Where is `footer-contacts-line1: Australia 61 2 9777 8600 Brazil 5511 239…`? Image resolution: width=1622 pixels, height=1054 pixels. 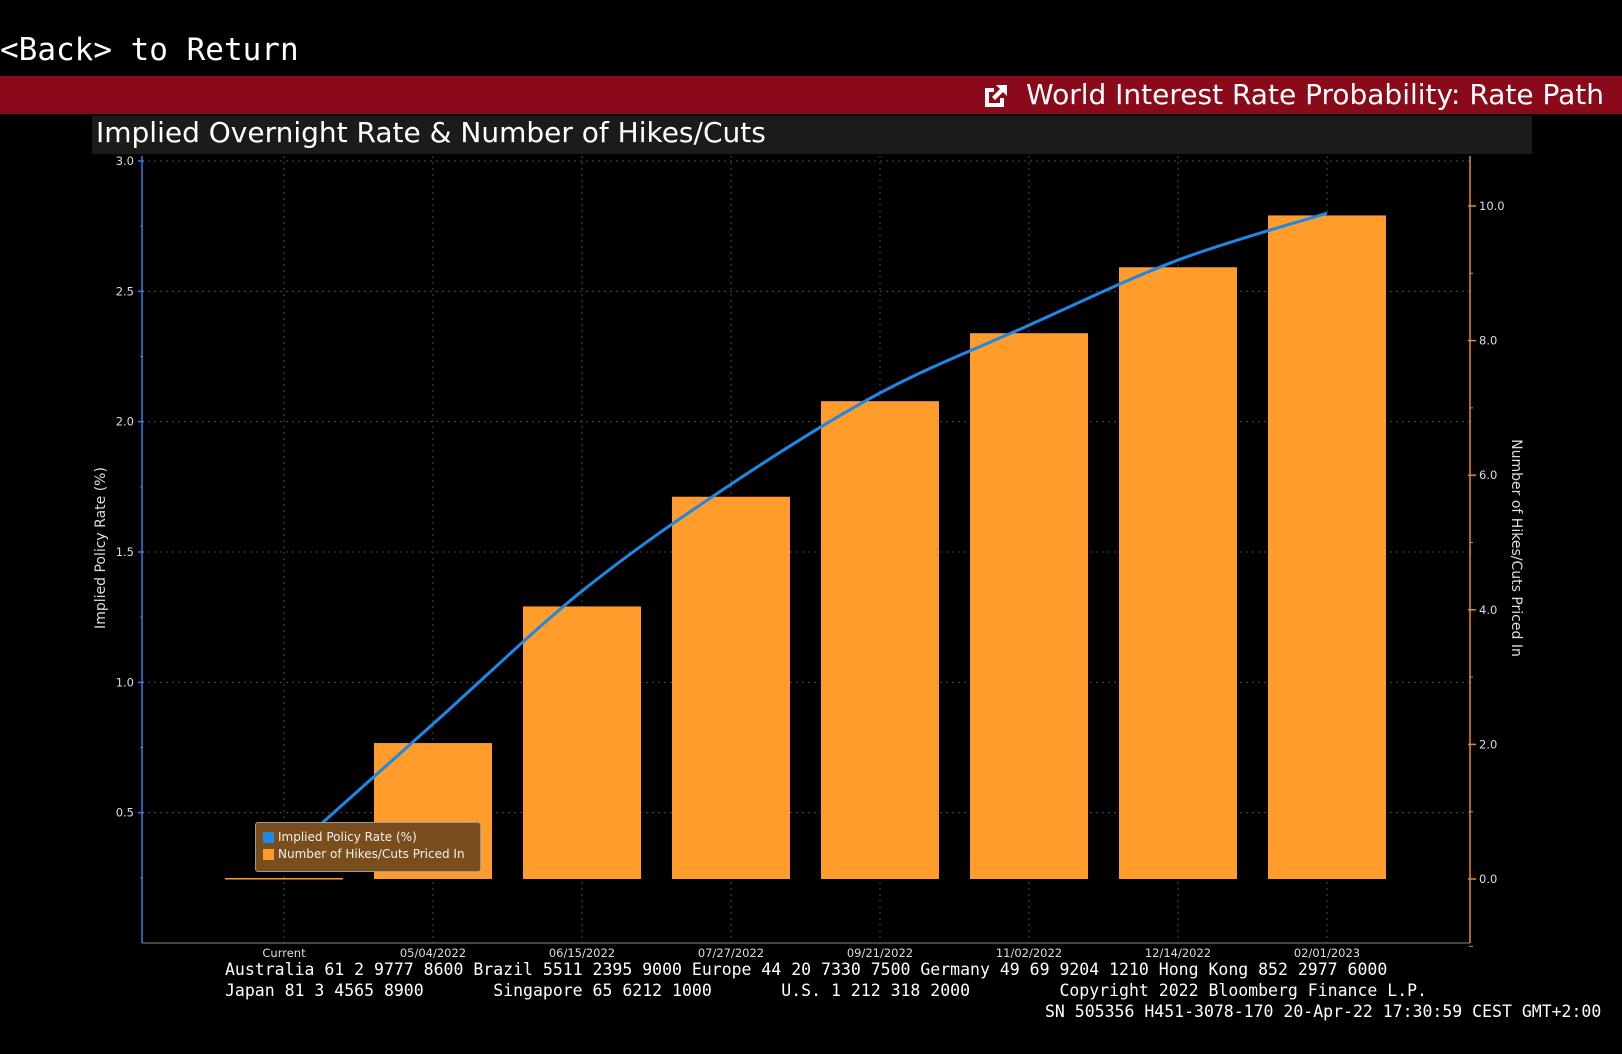 footer-contacts-line1: Australia 61 2 9777 8600 Brazil 5511 239… is located at coordinates (806, 969).